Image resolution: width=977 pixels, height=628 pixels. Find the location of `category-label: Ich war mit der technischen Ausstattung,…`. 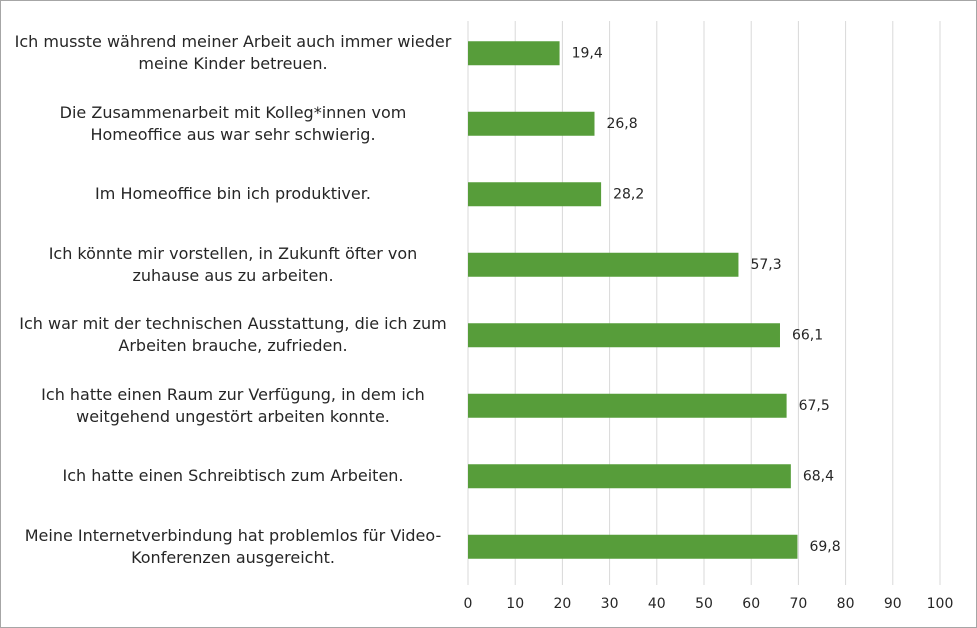

category-label: Ich war mit der technischen Ausstattung,… is located at coordinates (233, 335).